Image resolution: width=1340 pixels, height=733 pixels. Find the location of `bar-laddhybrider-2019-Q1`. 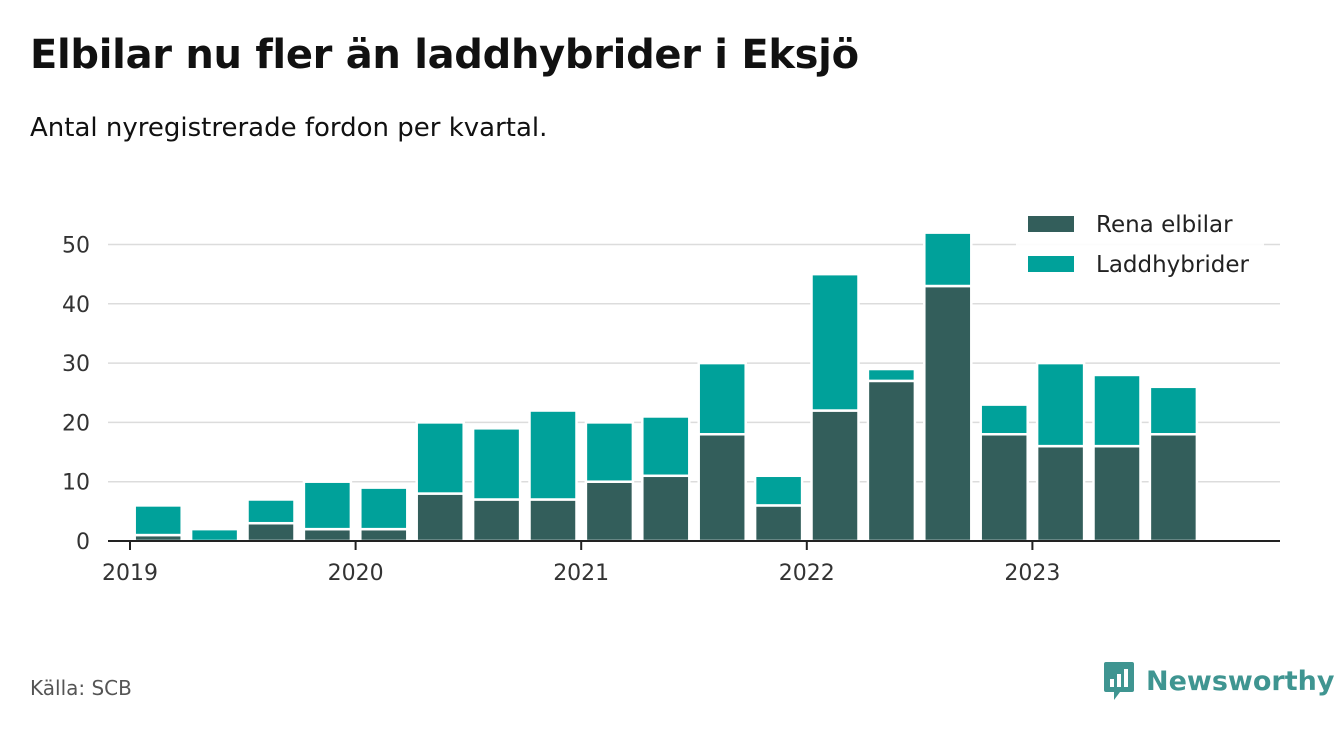

bar-laddhybrider-2019-Q1 is located at coordinates (158, 520).